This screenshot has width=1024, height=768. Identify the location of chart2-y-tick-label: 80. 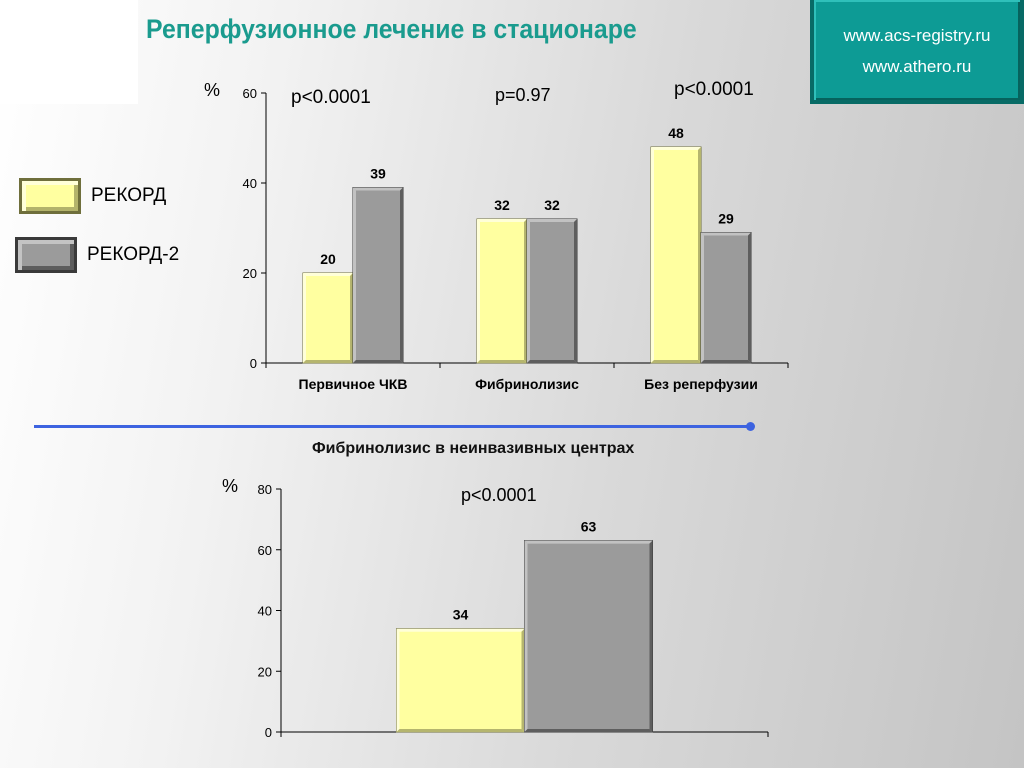
(265, 489).